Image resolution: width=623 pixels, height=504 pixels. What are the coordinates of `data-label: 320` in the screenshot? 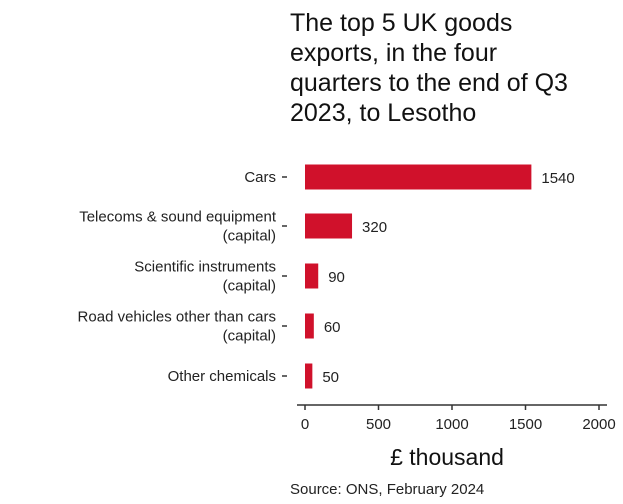 It's located at (374, 227).